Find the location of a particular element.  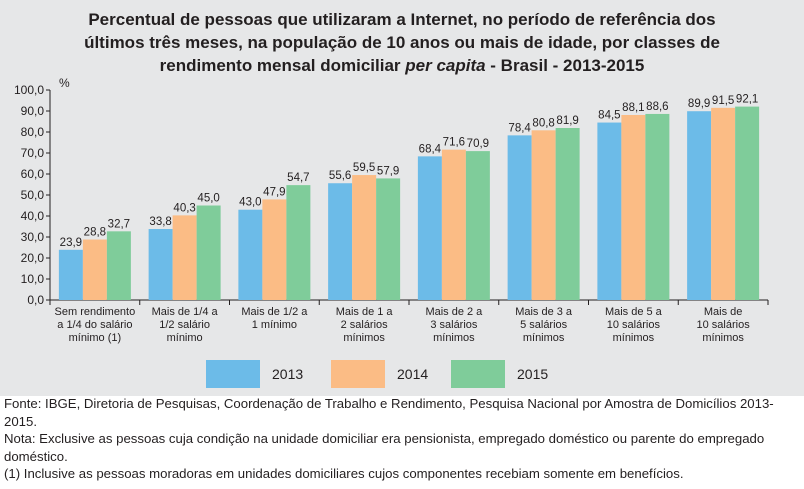

title-line-3-end: - Brasil - 2013-2015 is located at coordinates (565, 65).